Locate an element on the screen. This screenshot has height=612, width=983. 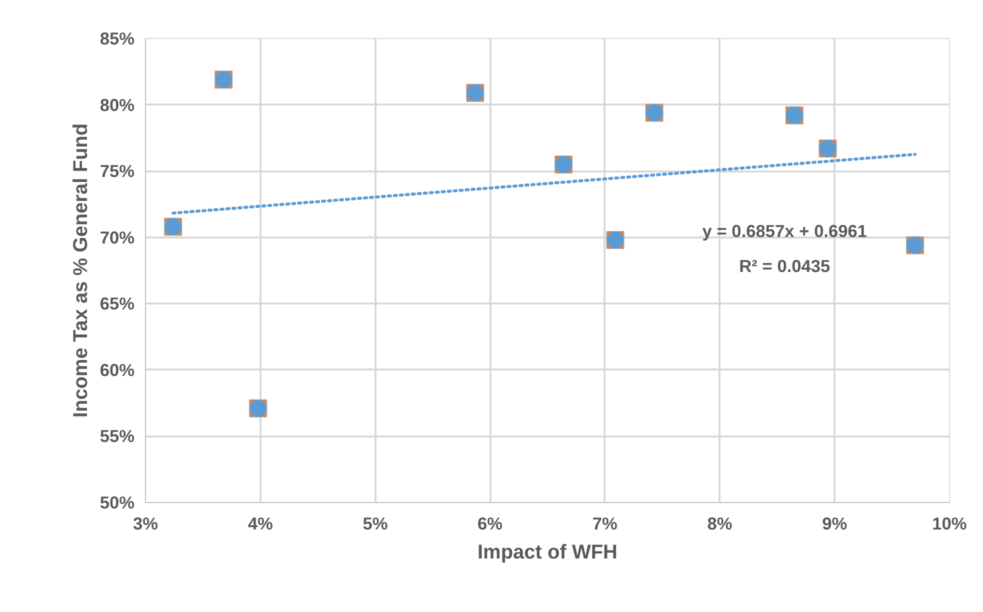
y-tick-label: 55% is located at coordinates (117, 436).